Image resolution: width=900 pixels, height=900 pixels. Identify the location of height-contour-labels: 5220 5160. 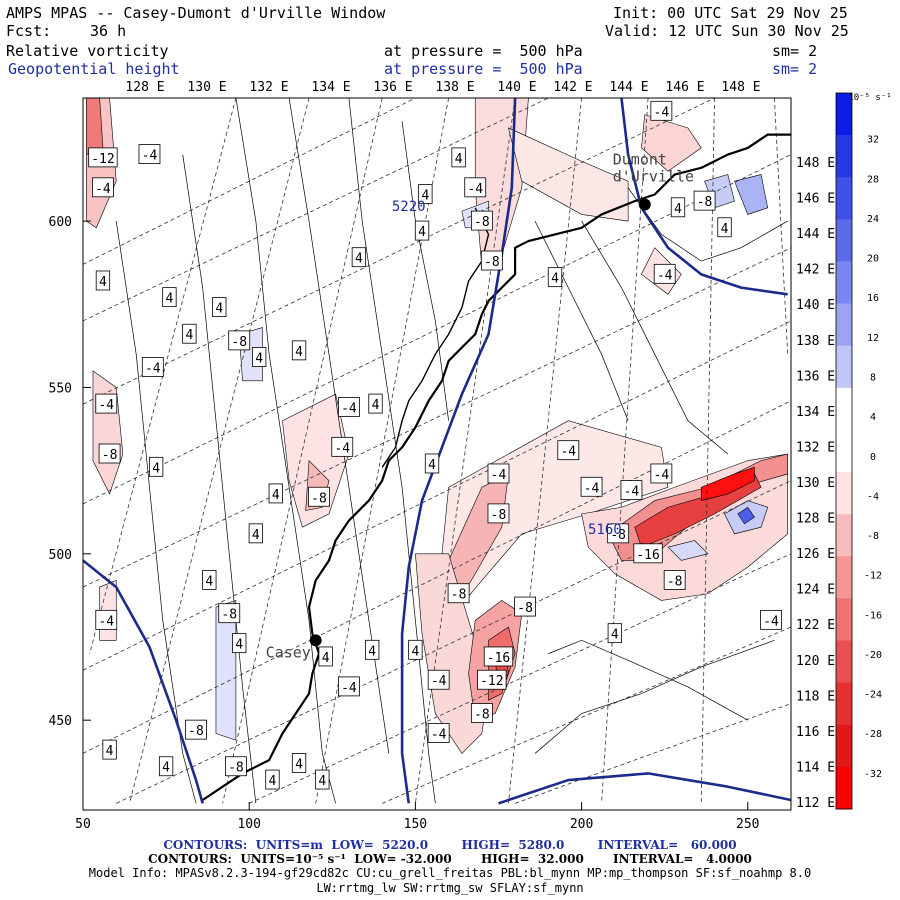
(507, 368).